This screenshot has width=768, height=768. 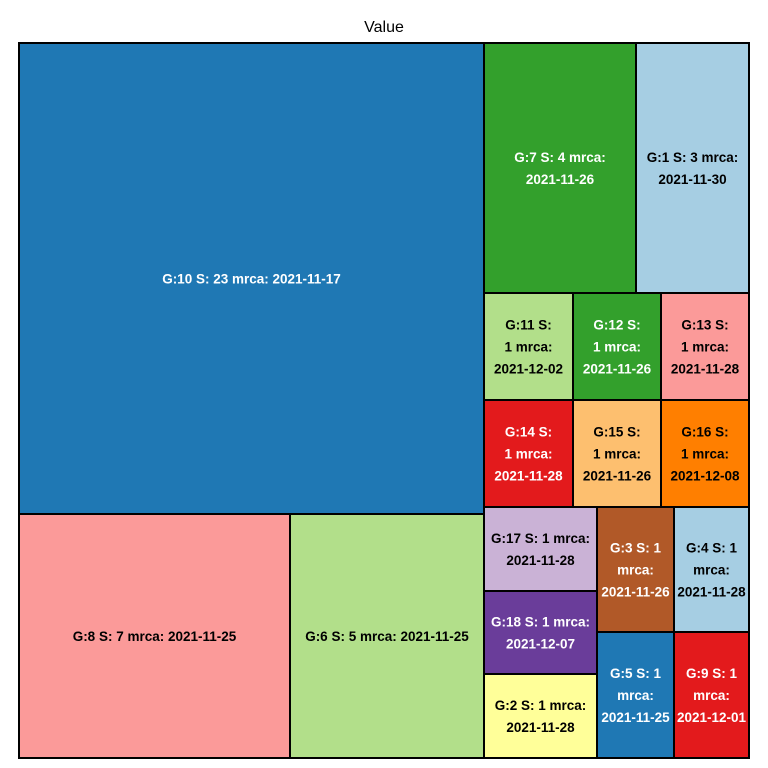 I want to click on treemap-cell-label: G:11 S: 1 mrca: 2021-12-02, so click(x=528, y=347).